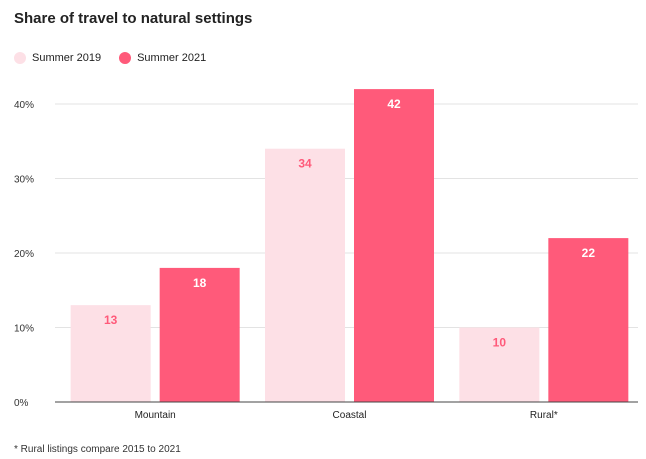 The image size is (646, 459). I want to click on x-tick-label: Rural*, so click(544, 415).